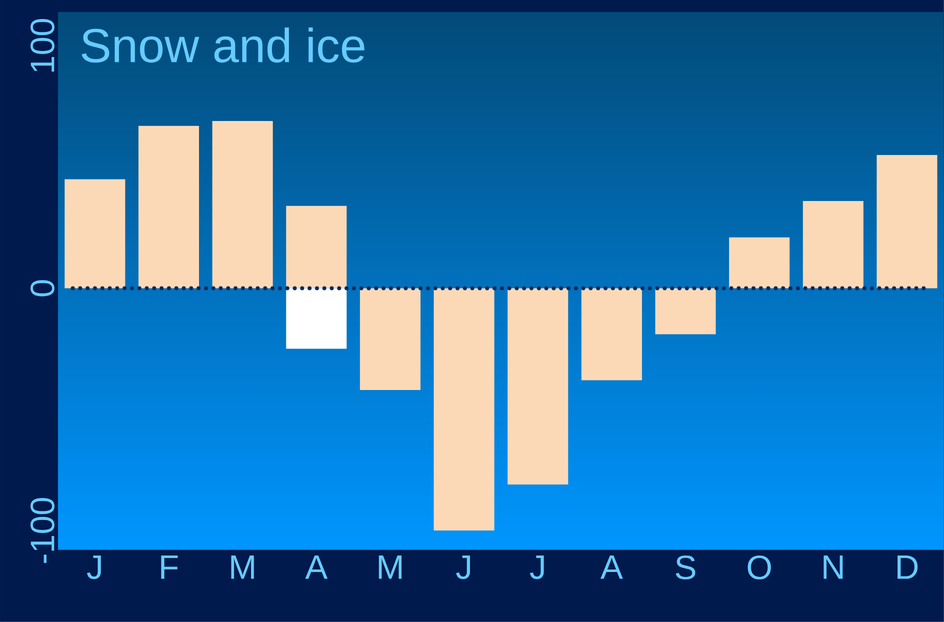 This screenshot has height=622, width=944. I want to click on chart-title: Snow and ice, so click(223, 45).